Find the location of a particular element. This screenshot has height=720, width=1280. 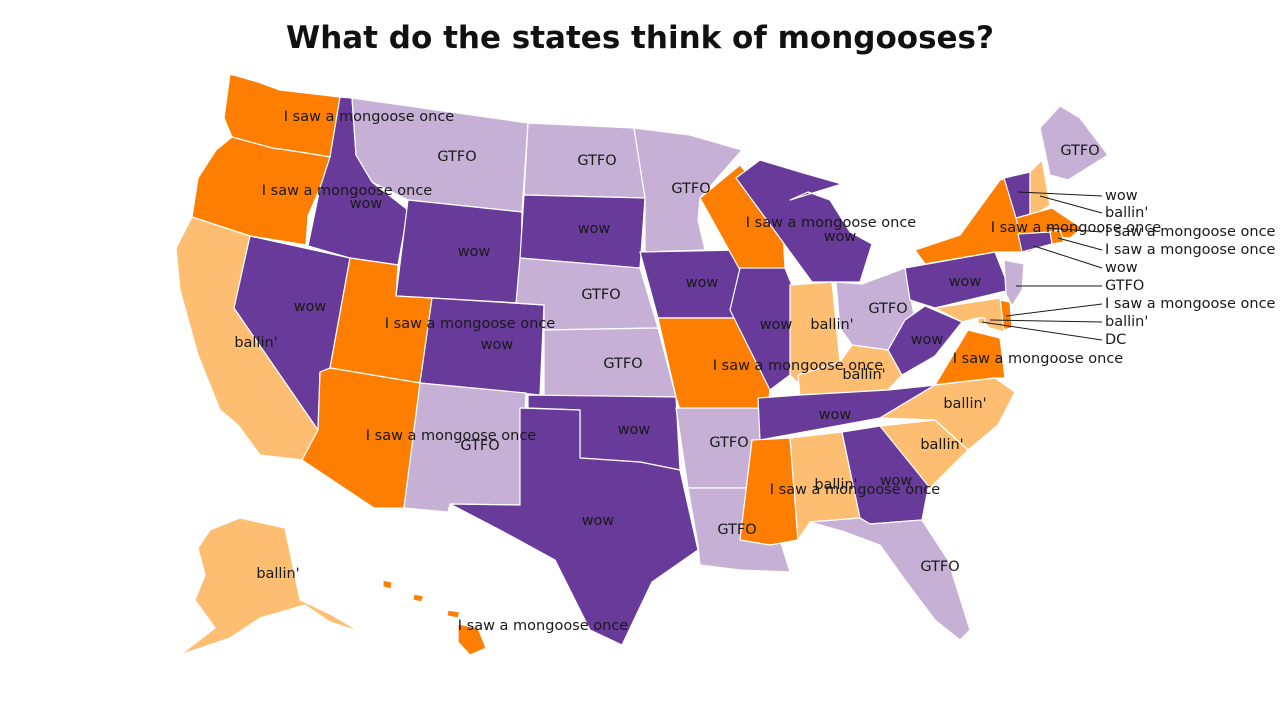

label-ms: I saw a mongoose once is located at coordinates (855, 490).